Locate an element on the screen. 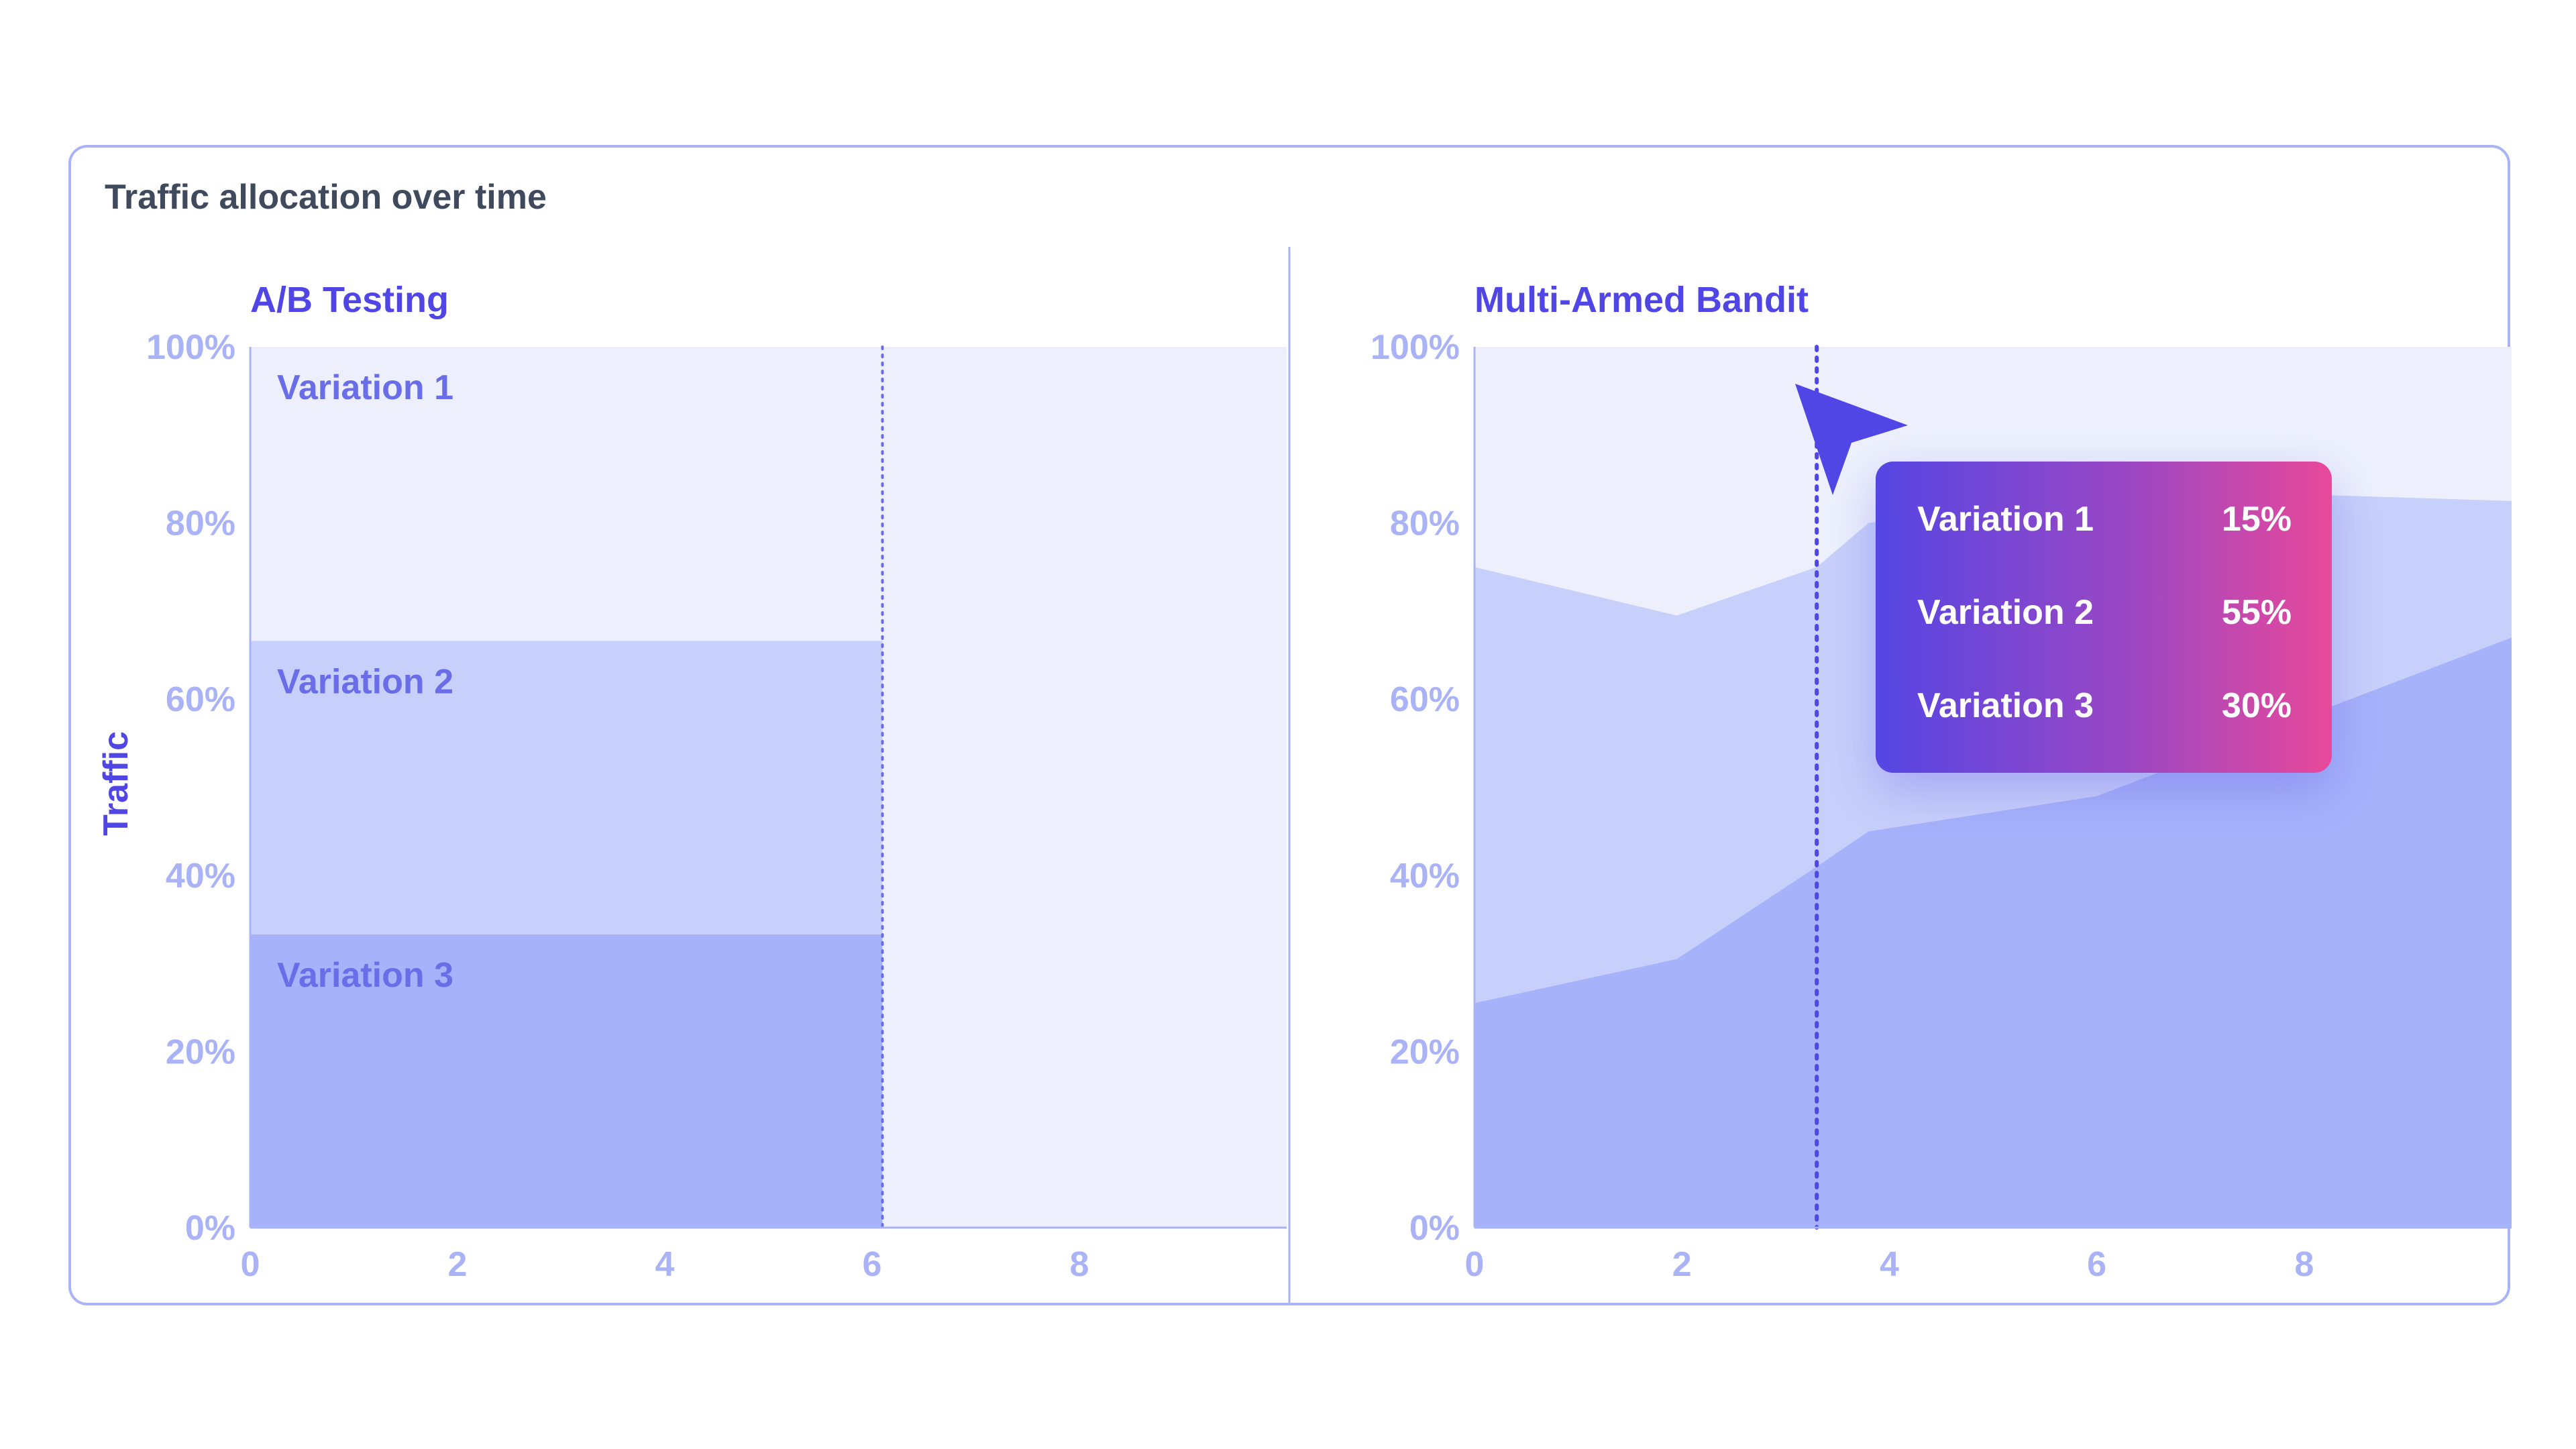 Image resolution: width=2576 pixels, height=1449 pixels. tooltip-row-label: Variation 3 is located at coordinates (2005, 705).